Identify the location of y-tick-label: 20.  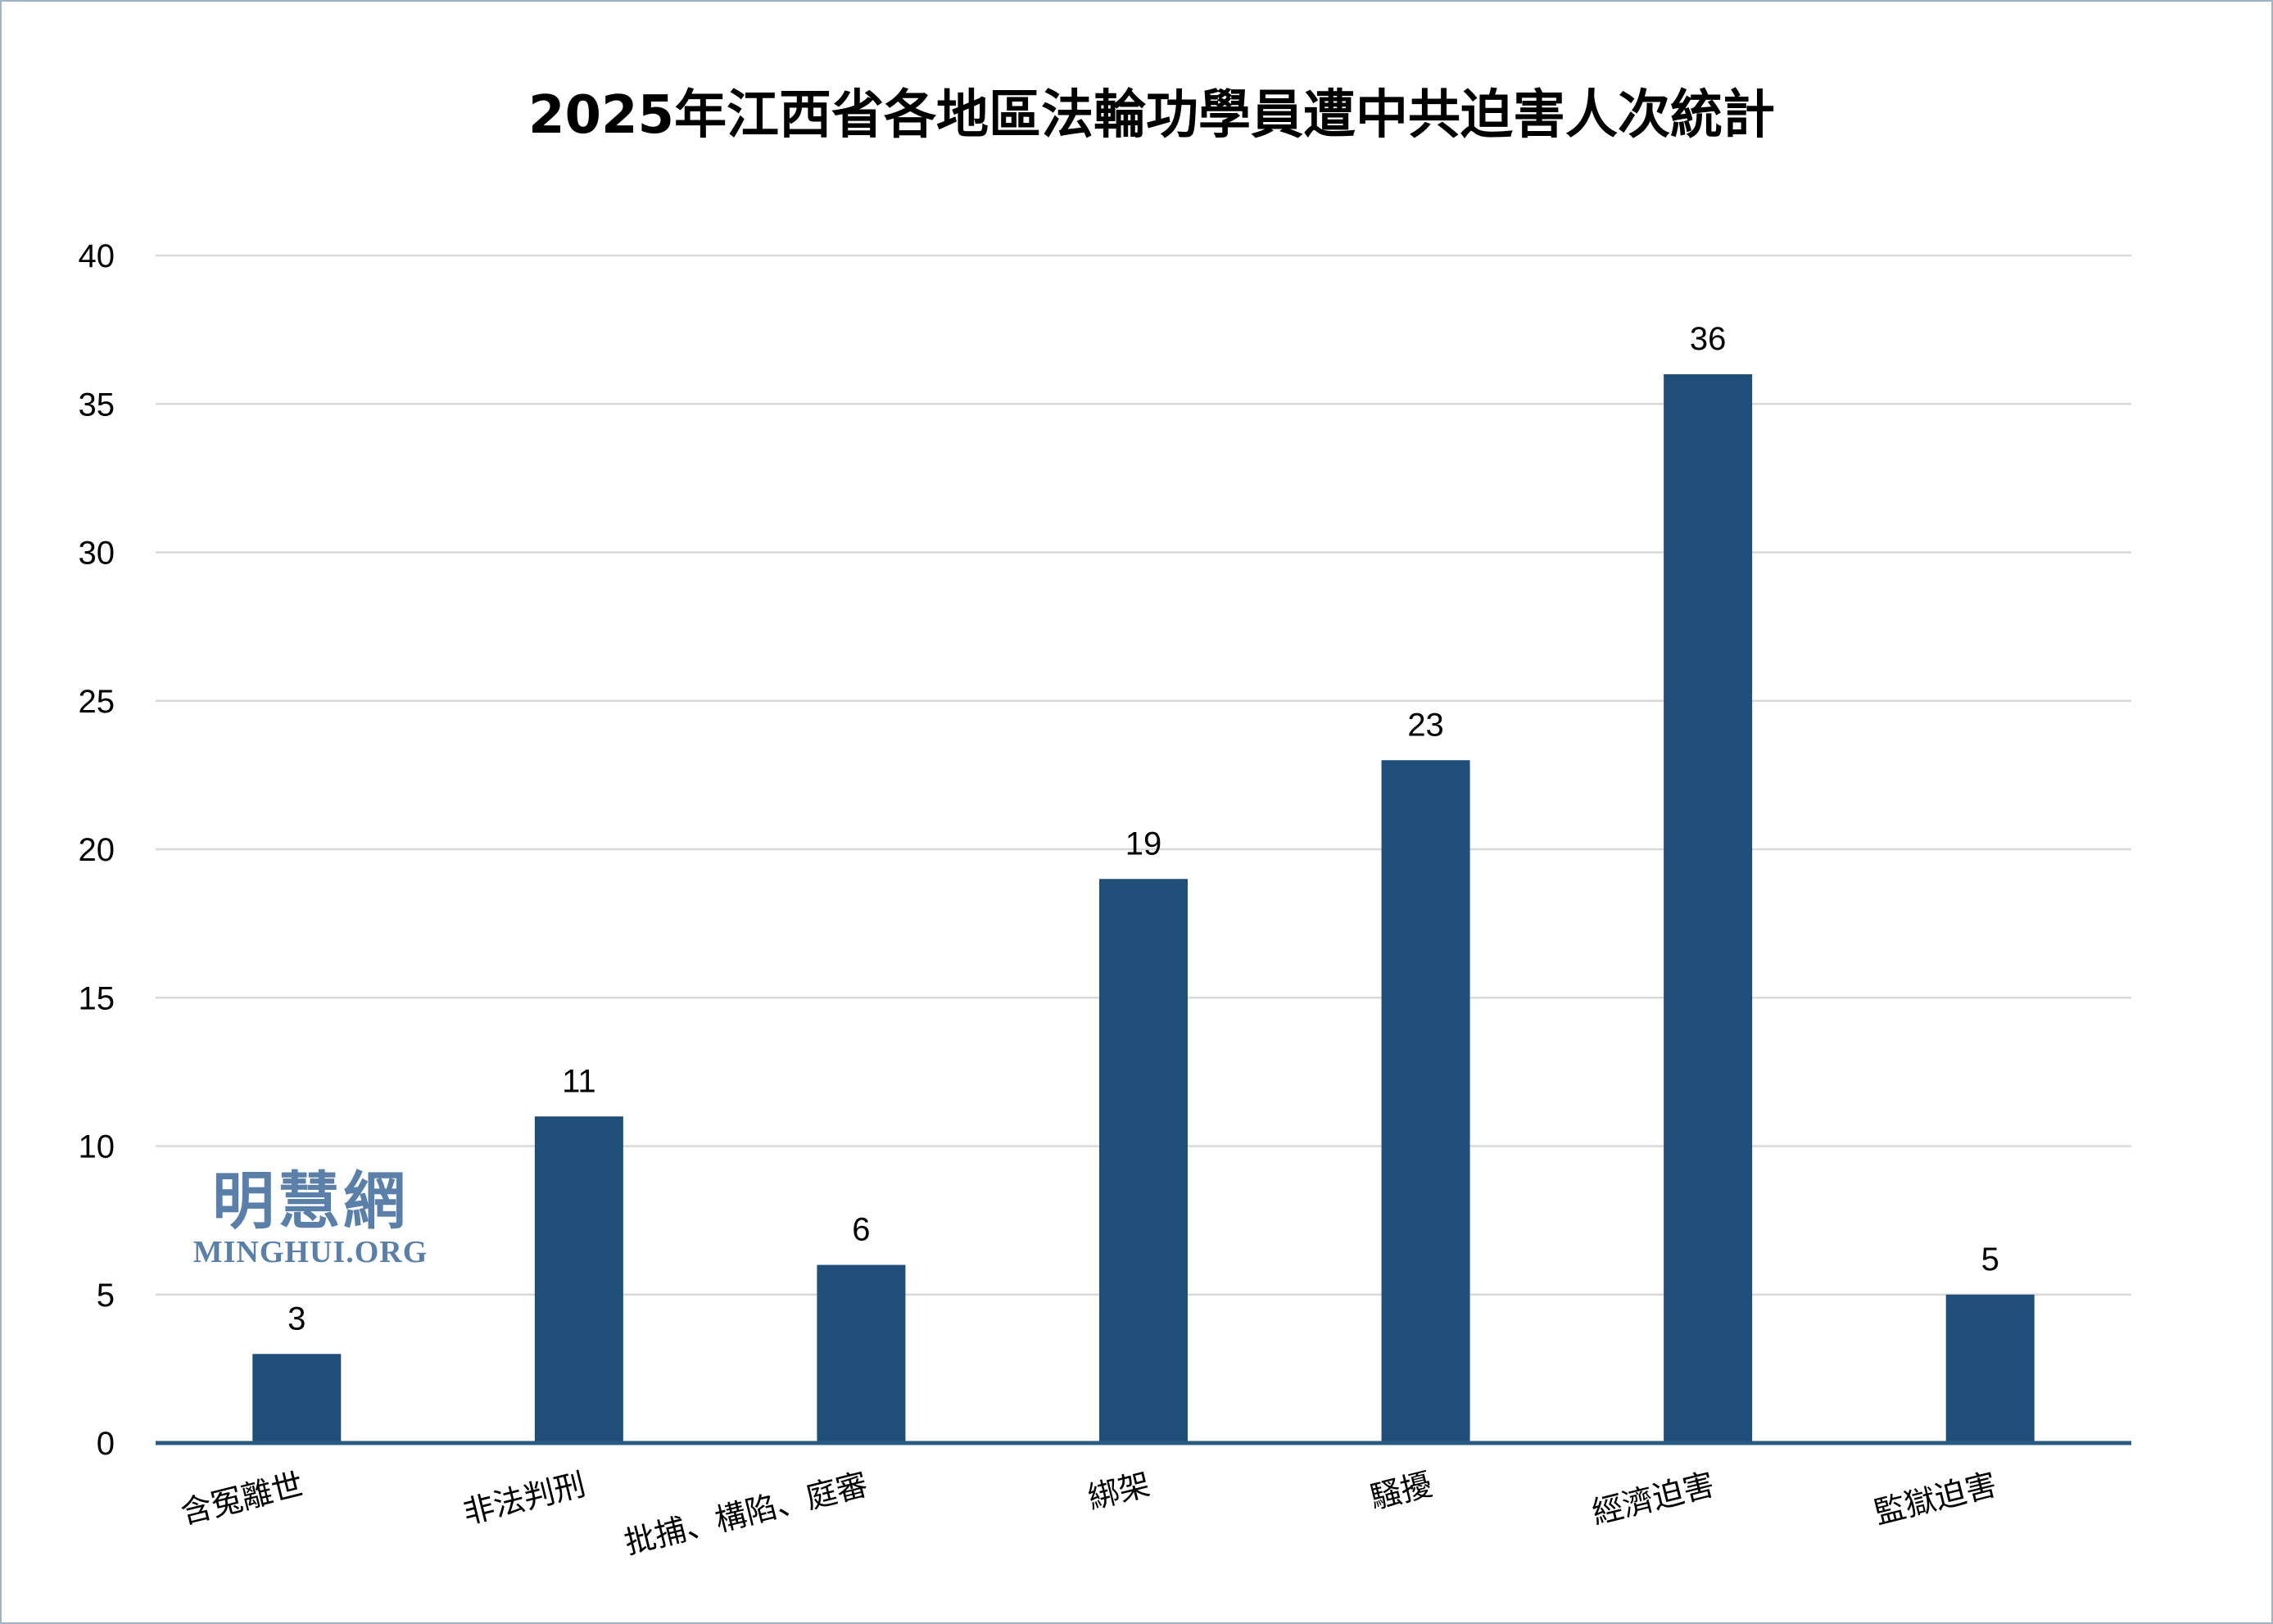
(97, 850).